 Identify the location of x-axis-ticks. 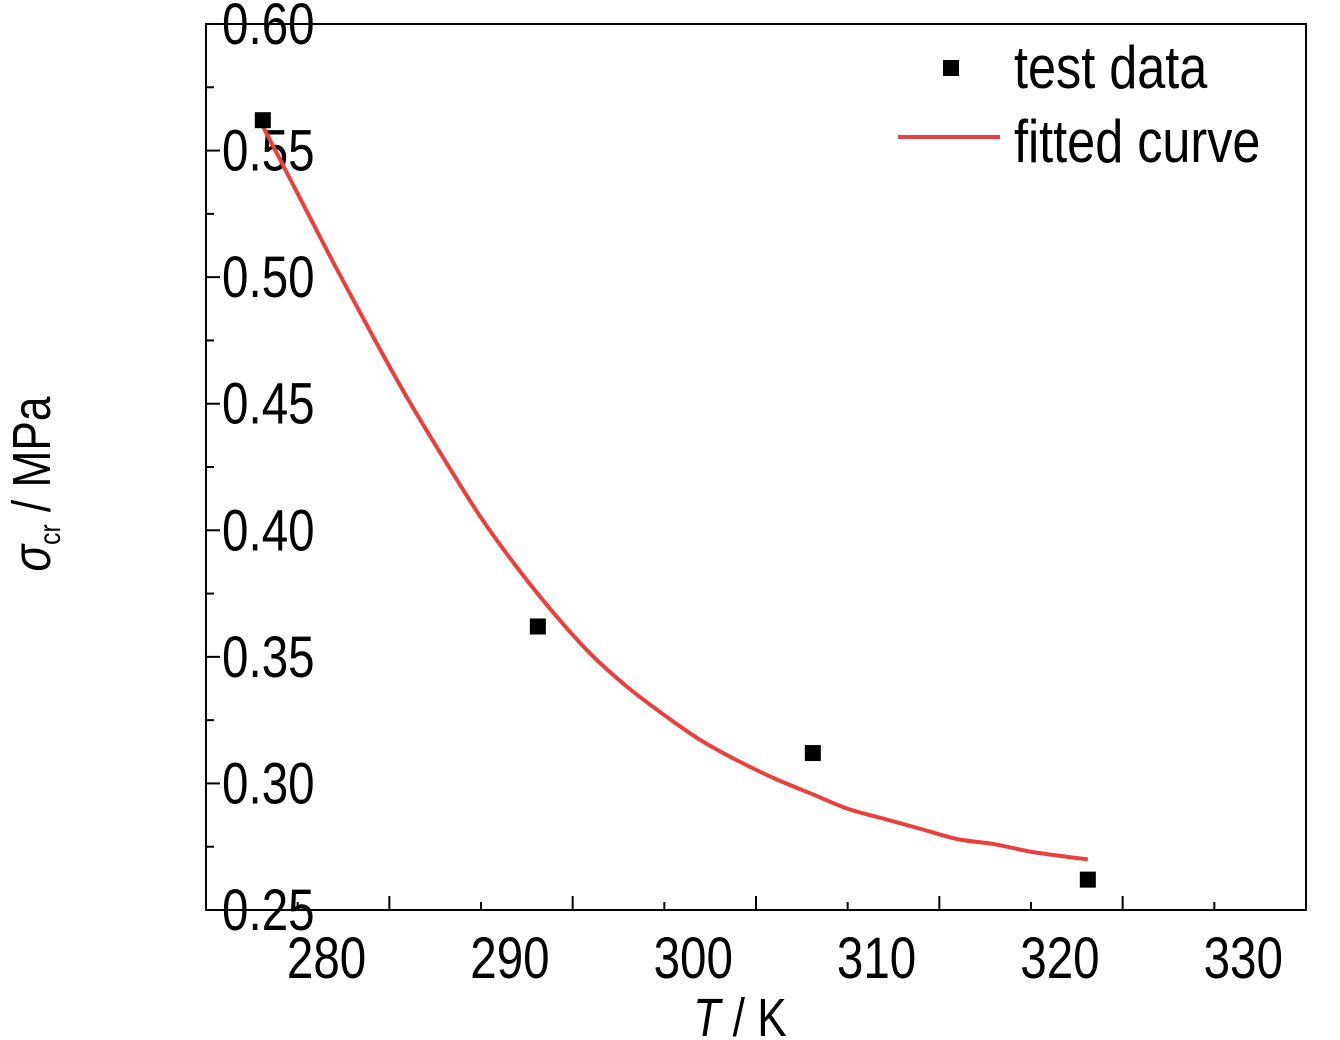
(756, 903).